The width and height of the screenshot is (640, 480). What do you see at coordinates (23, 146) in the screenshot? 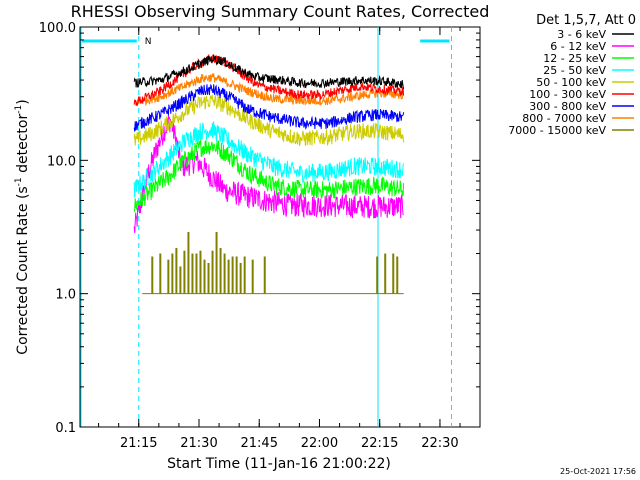
I see `y-label-part: detector` at bounding box center [23, 146].